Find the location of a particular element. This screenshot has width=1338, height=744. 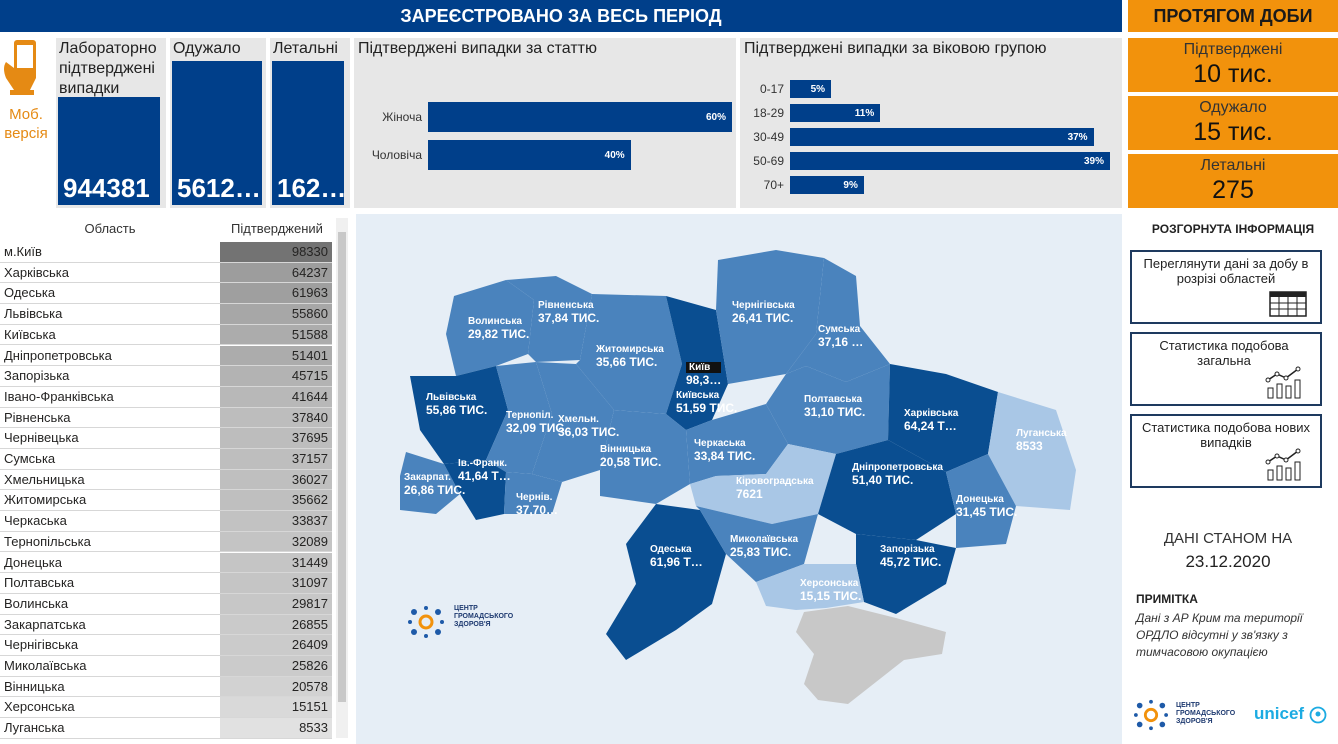

region-cherkasy is located at coordinates (737, 444).